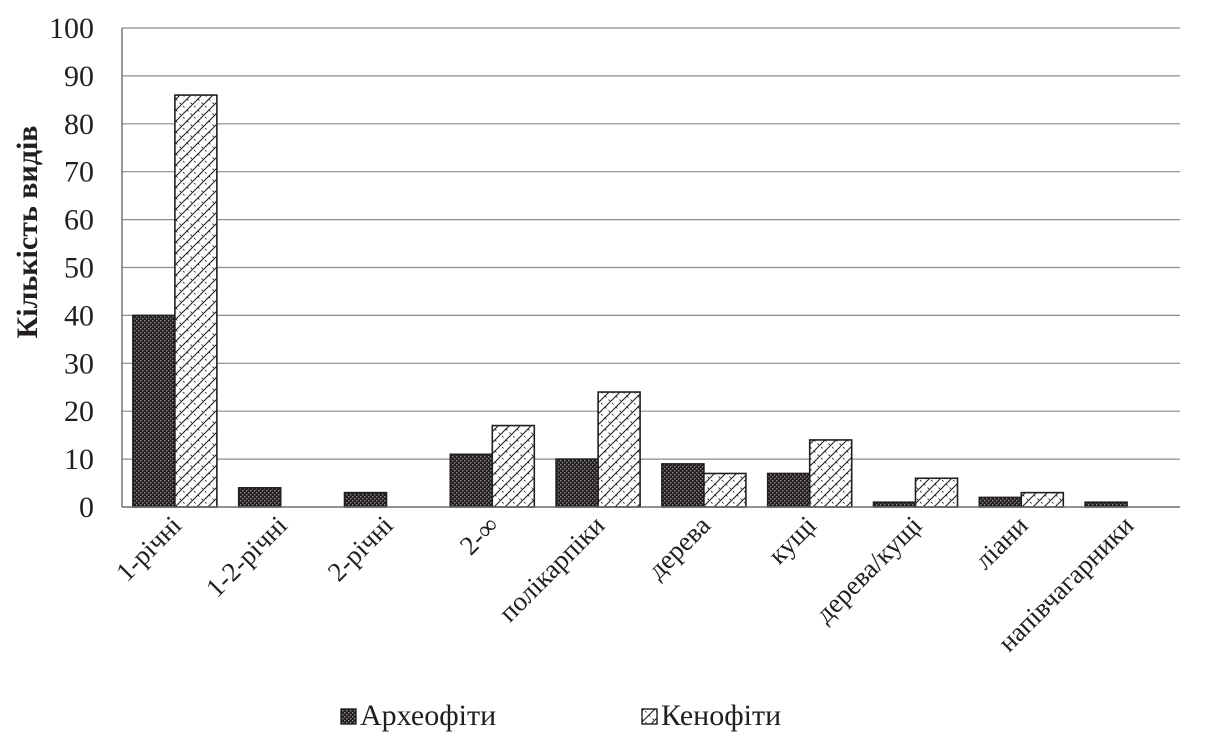  What do you see at coordinates (792, 540) in the screenshot?
I see `x-tick-label: кущі` at bounding box center [792, 540].